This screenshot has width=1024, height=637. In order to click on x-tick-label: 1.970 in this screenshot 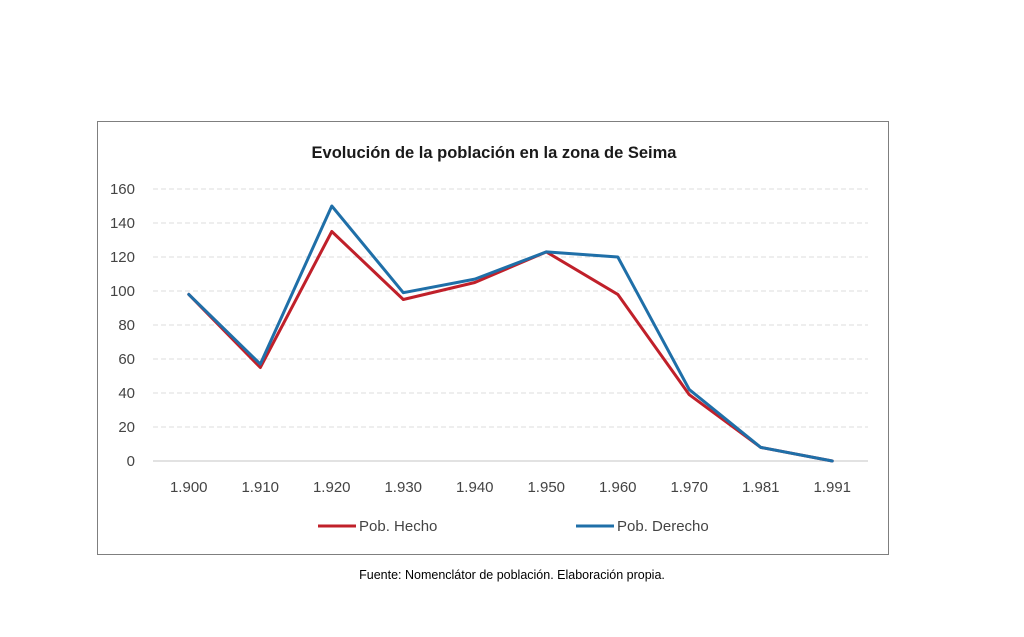, I will do `click(689, 487)`.